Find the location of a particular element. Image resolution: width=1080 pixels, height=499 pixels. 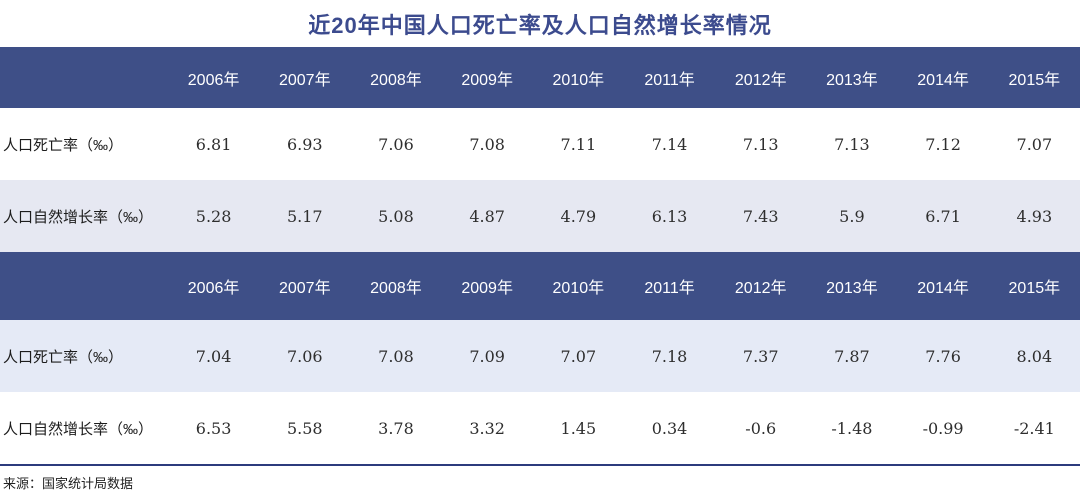

footer-divider is located at coordinates (540, 465).